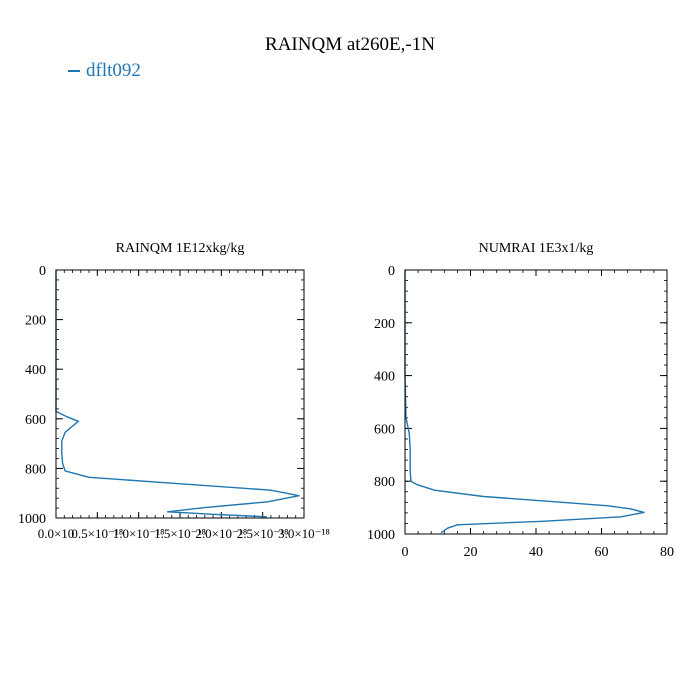 This screenshot has width=700, height=700. What do you see at coordinates (667, 552) in the screenshot?
I see `x-tick-label: 80` at bounding box center [667, 552].